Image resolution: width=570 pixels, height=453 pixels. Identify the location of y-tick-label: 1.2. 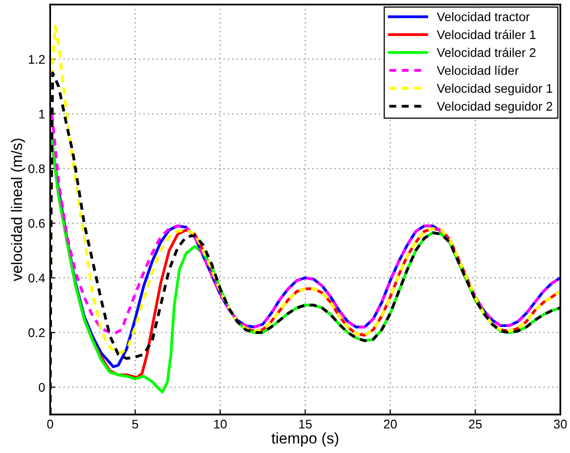
(36, 59).